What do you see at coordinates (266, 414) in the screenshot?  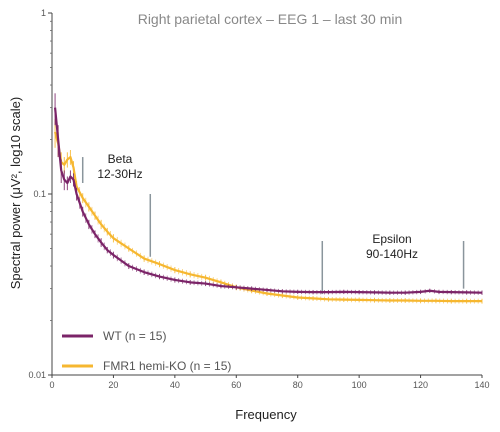 I see `x-axis-label: Frequency` at bounding box center [266, 414].